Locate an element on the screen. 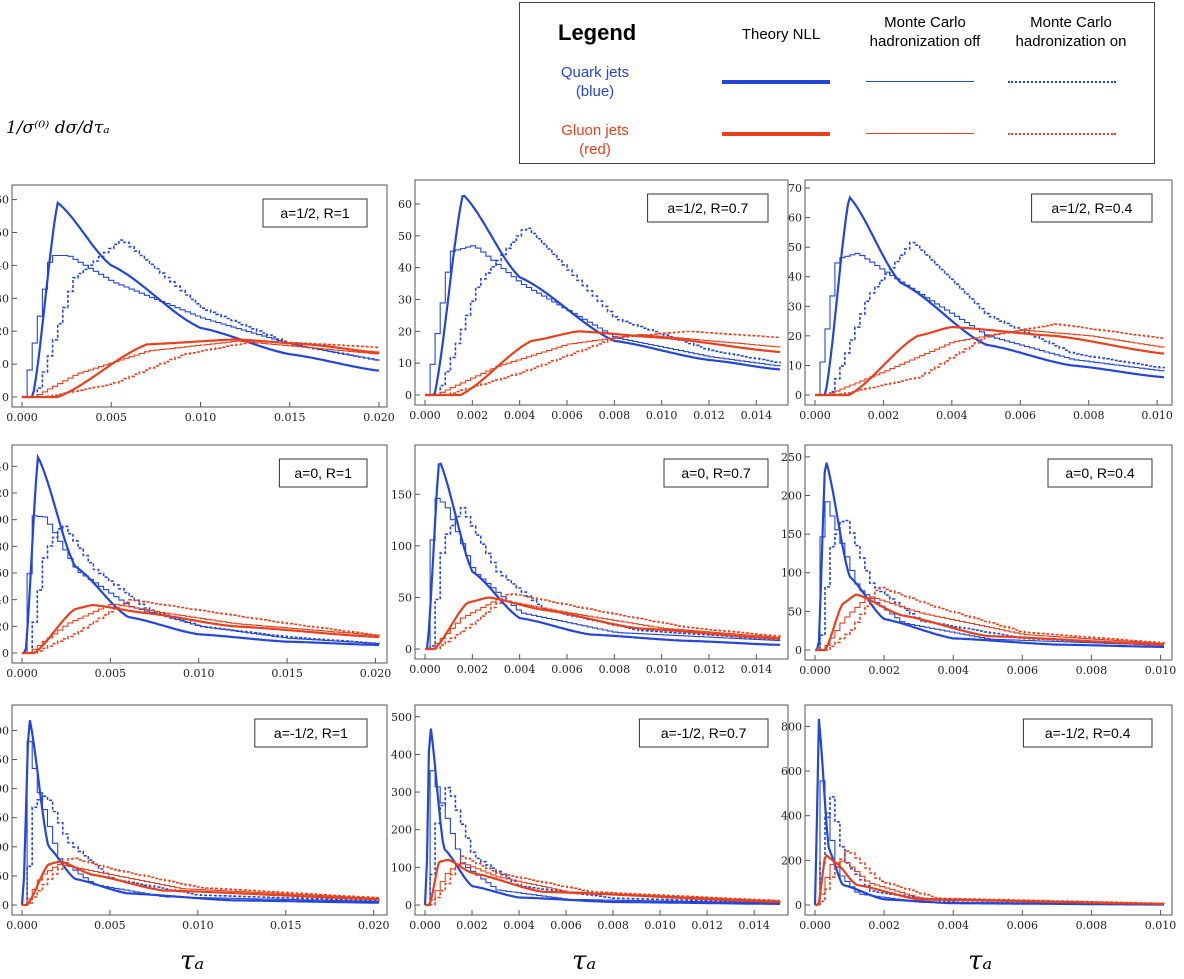 The height and width of the screenshot is (979, 1184). legend-gluon-mc-off-swatch is located at coordinates (920, 133).